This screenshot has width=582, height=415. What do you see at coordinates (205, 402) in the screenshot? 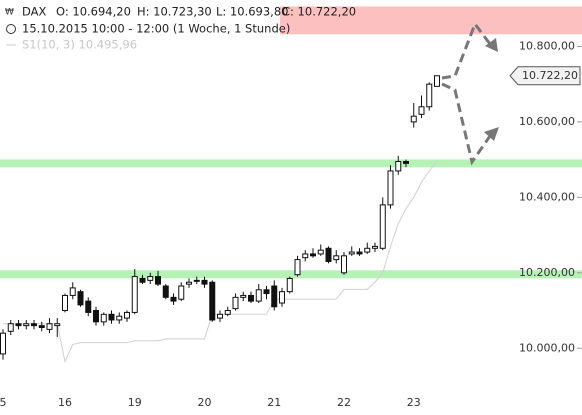
I see `x-tick-label: 20` at bounding box center [205, 402].